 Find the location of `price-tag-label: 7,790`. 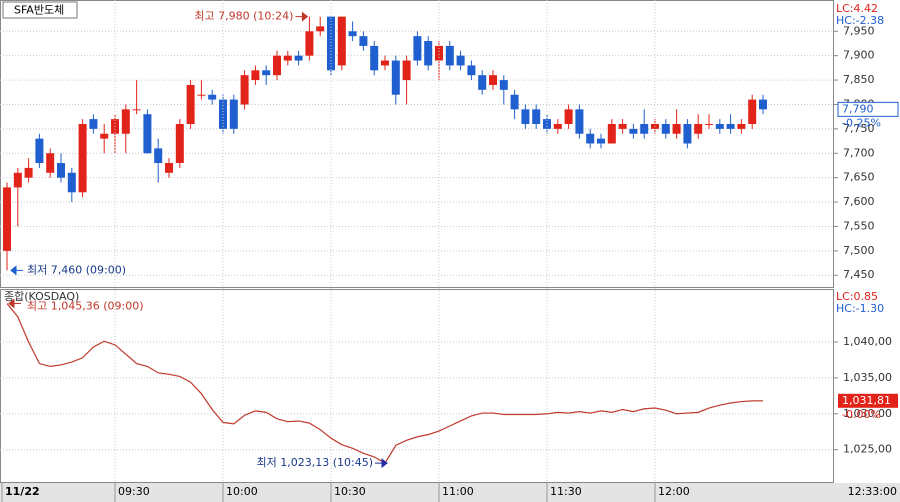

price-tag-label: 7,790 is located at coordinates (858, 108).